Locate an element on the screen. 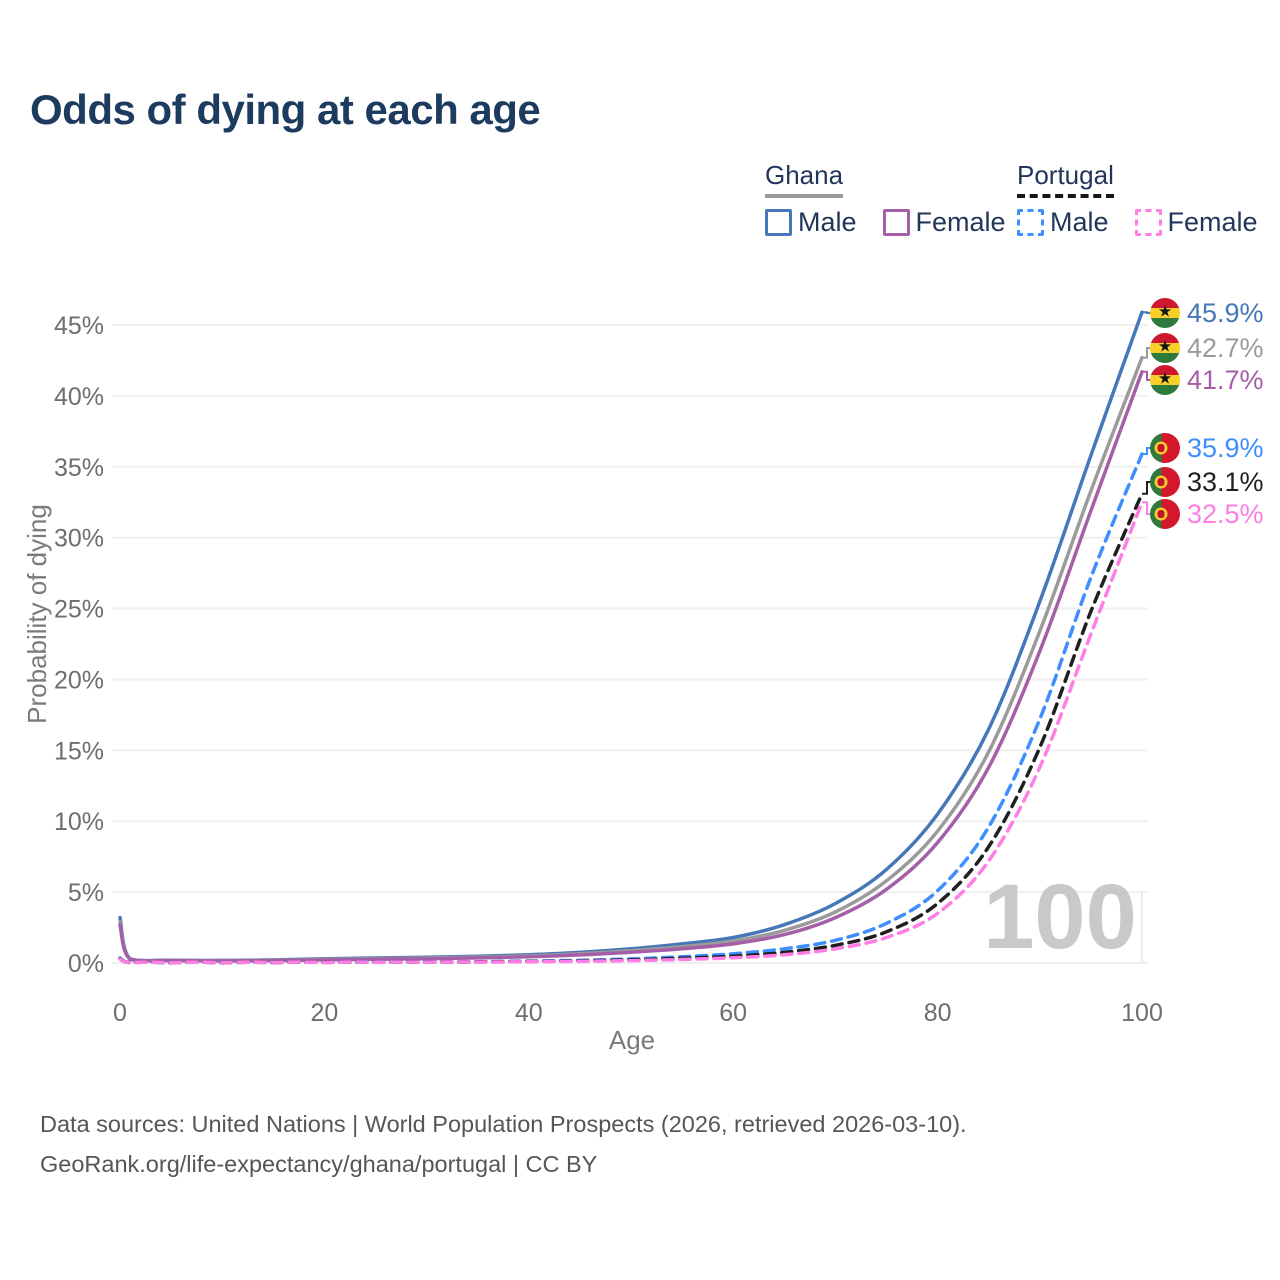  legend-item-ghana-male: Male is located at coordinates (811, 222).